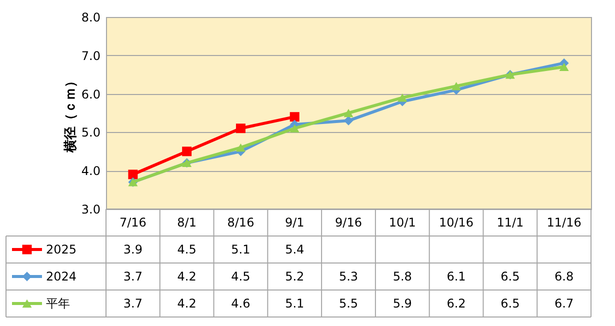 This screenshot has height=326, width=615. What do you see at coordinates (402, 223) in the screenshot?
I see `x-tick-label: 10/1` at bounding box center [402, 223].